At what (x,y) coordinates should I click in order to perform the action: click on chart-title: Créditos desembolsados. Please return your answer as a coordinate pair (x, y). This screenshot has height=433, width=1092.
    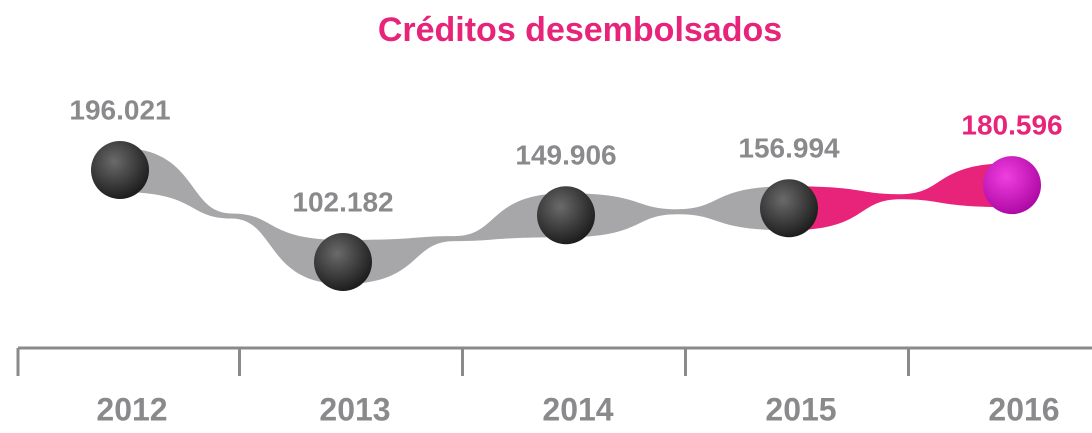
    Looking at the image, I should click on (580, 30).